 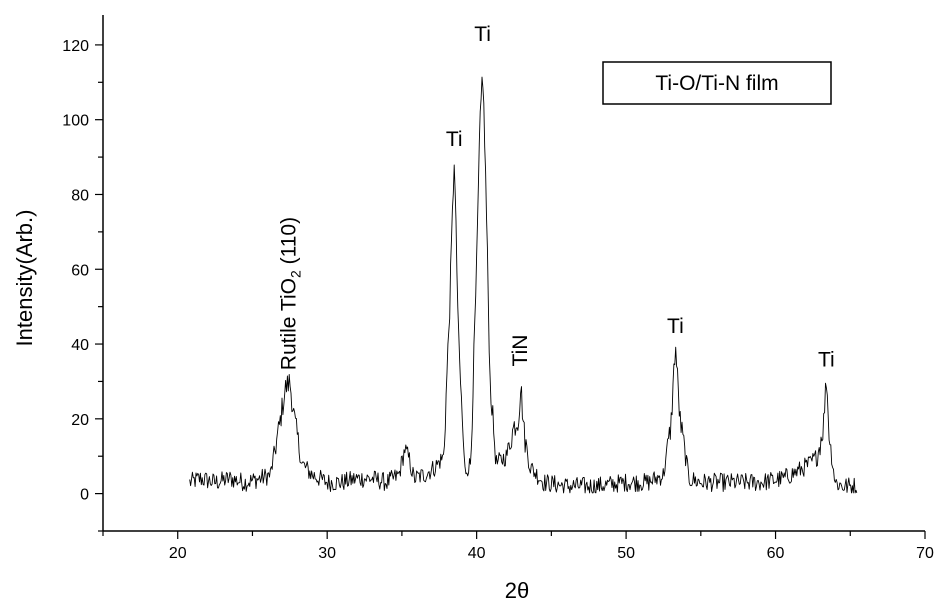 What do you see at coordinates (626, 553) in the screenshot?
I see `x-tick-label: 50` at bounding box center [626, 553].